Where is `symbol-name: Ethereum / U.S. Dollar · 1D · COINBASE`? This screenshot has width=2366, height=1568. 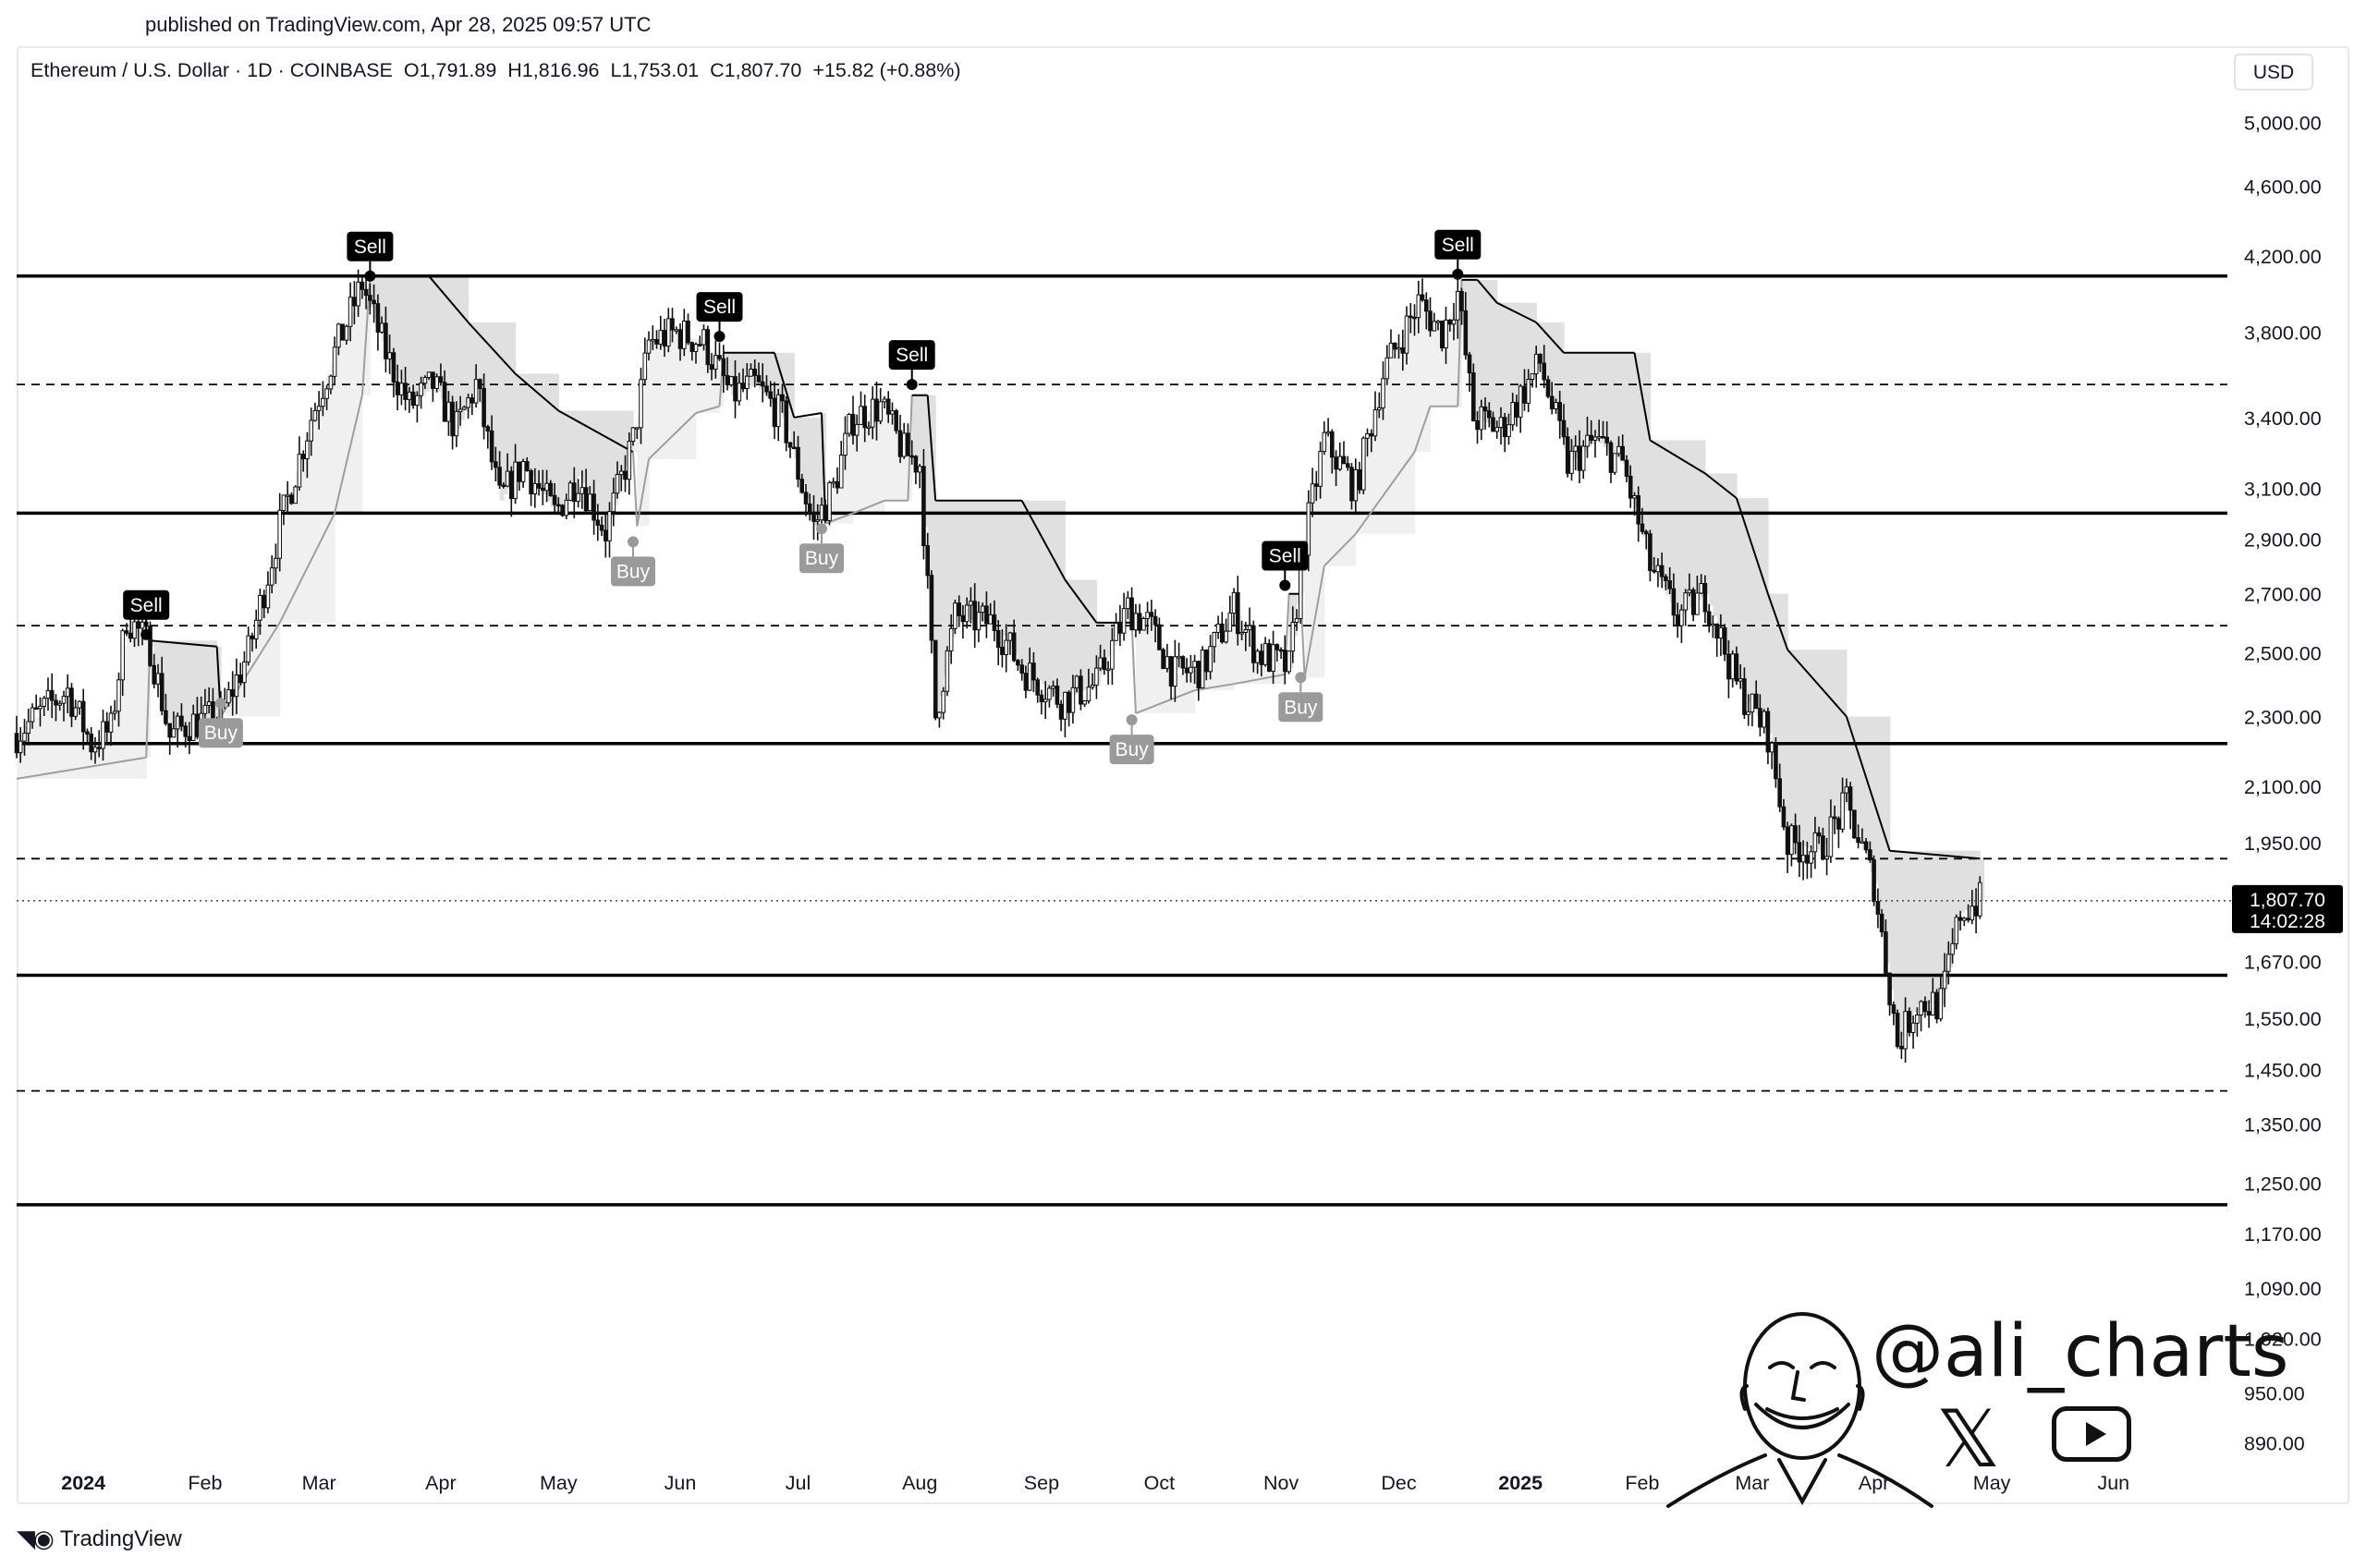
symbol-name: Ethereum / U.S. Dollar · 1D · COINBASE is located at coordinates (211, 70).